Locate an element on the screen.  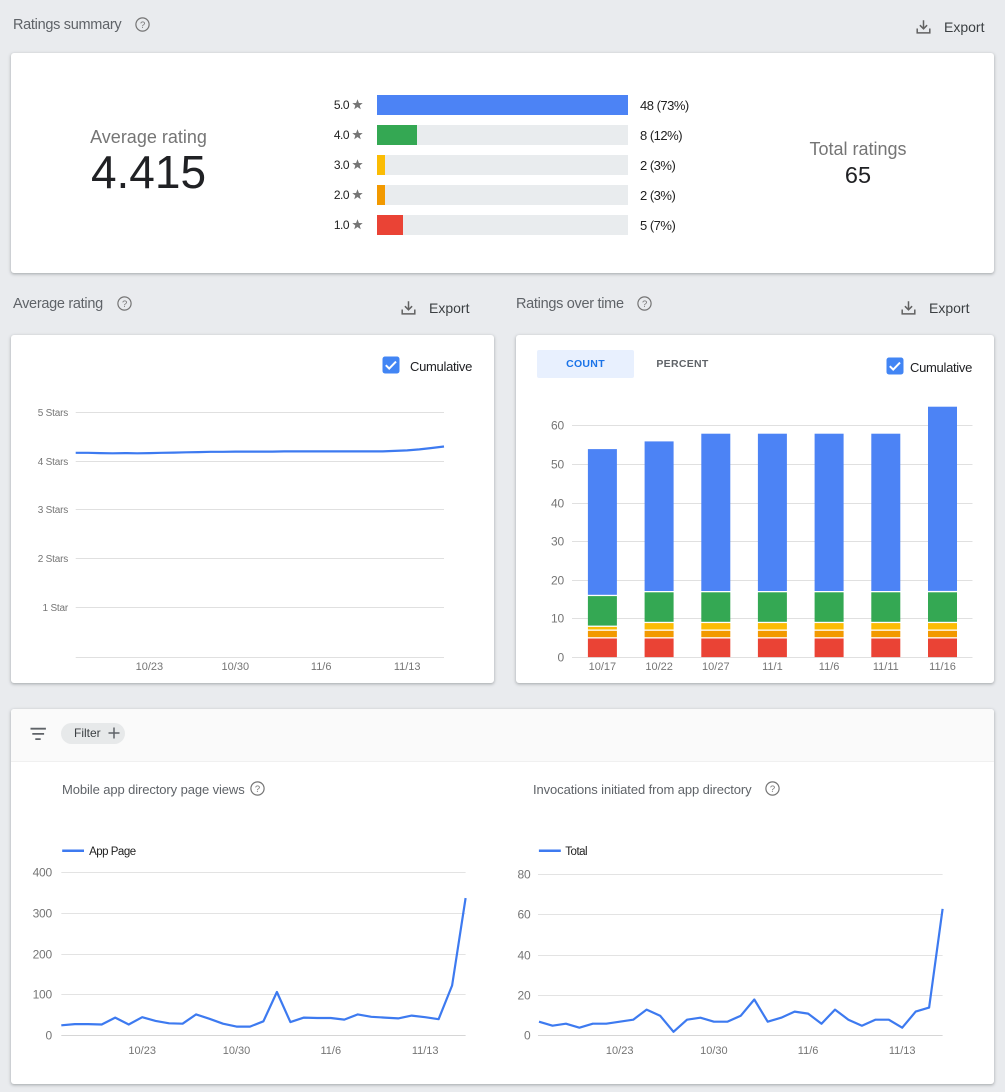
svg-text: 10/17 is located at coordinates (603, 667).